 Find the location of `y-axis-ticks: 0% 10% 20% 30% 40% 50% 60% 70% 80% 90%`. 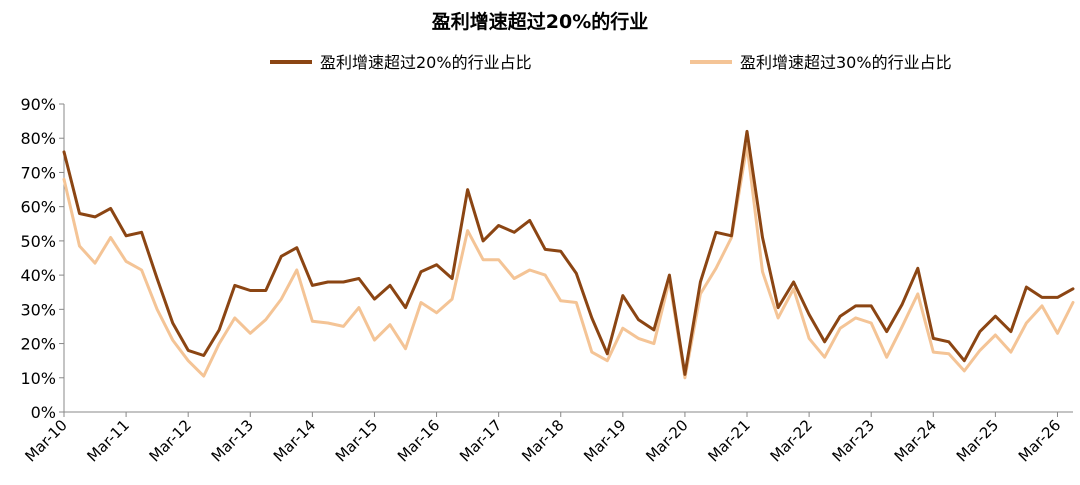

y-axis-ticks: 0% 10% 20% 30% 40% 50% 60% 70% 80% 90% is located at coordinates (42, 258).